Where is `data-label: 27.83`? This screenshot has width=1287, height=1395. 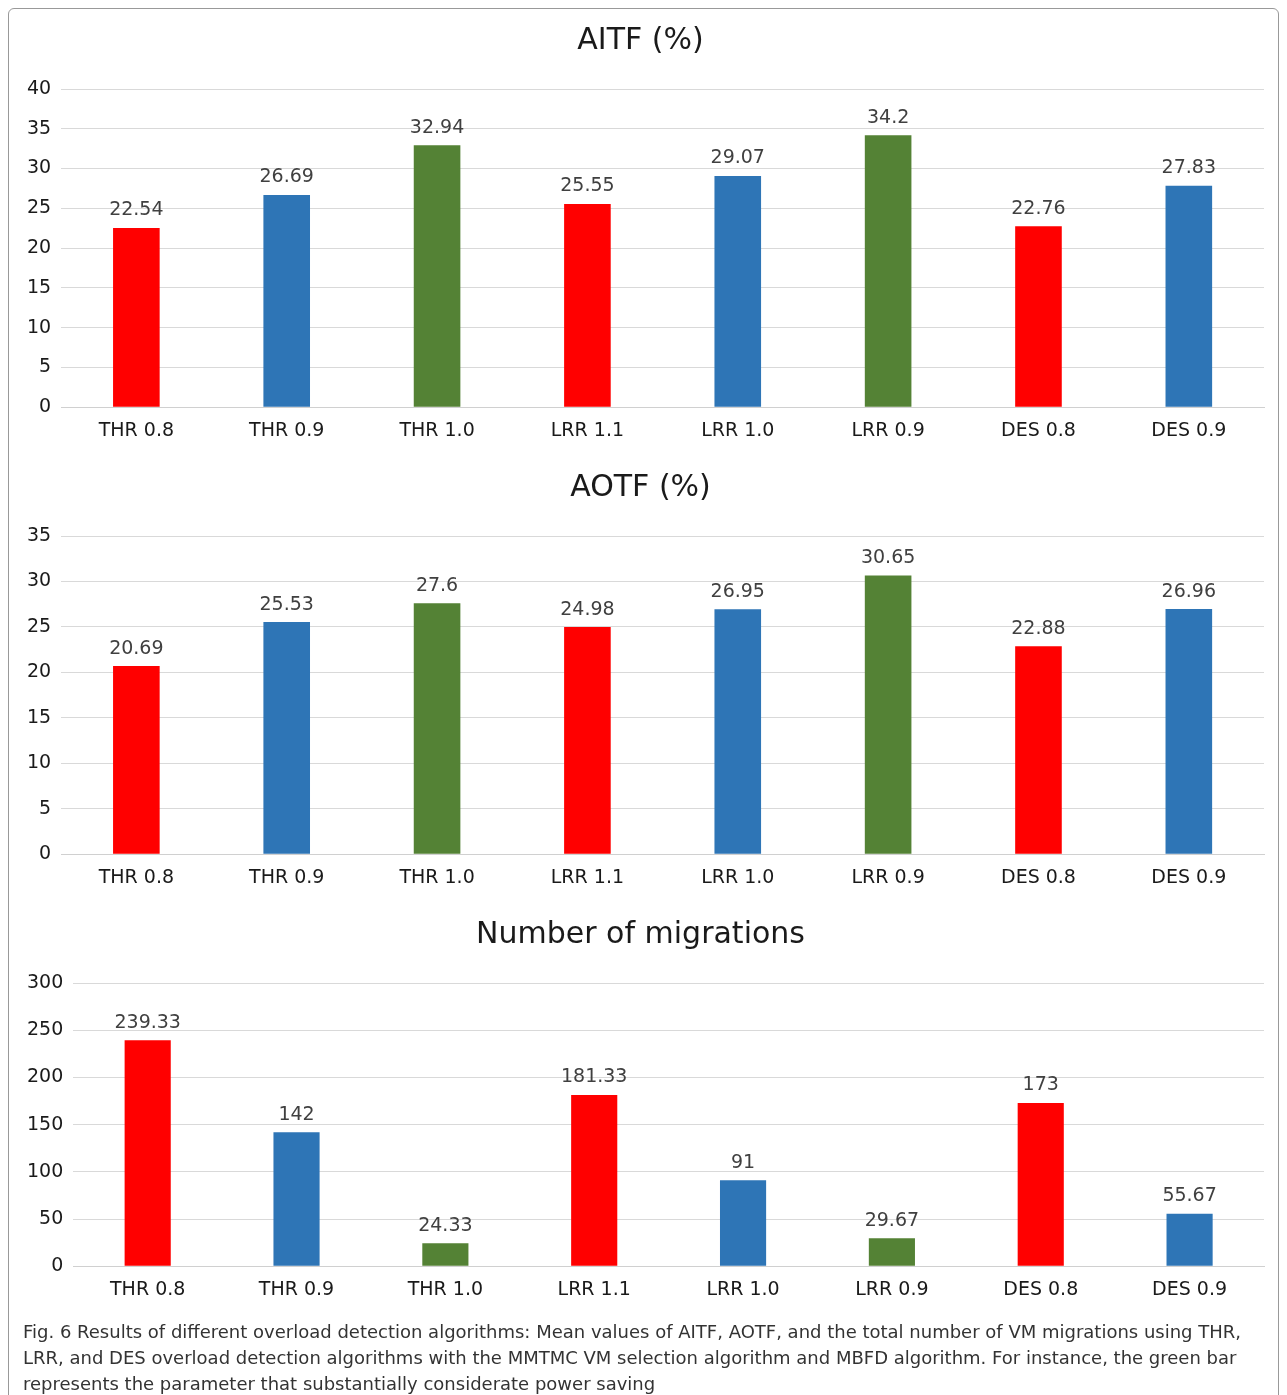 data-label: 27.83 is located at coordinates (1189, 166).